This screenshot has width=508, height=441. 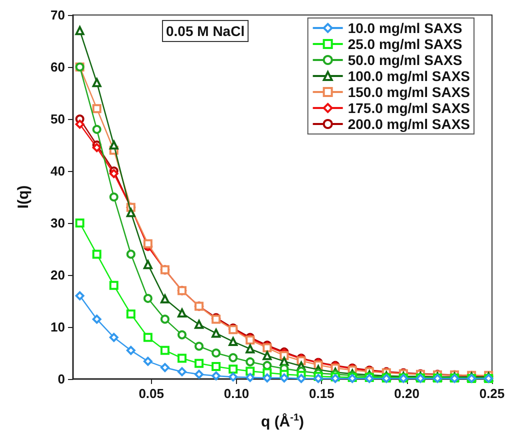 What do you see at coordinates (57, 15) in the screenshot?
I see `y-tick-label: 70` at bounding box center [57, 15].